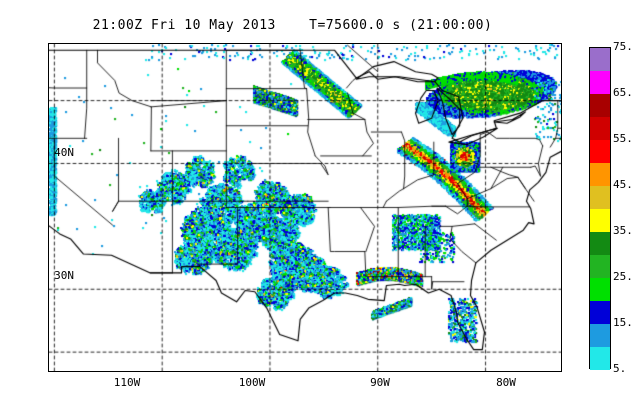 The image size is (640, 400). Describe the element at coordinates (623, 92) in the screenshot. I see `colorbar-tick-65: 65.` at that location.